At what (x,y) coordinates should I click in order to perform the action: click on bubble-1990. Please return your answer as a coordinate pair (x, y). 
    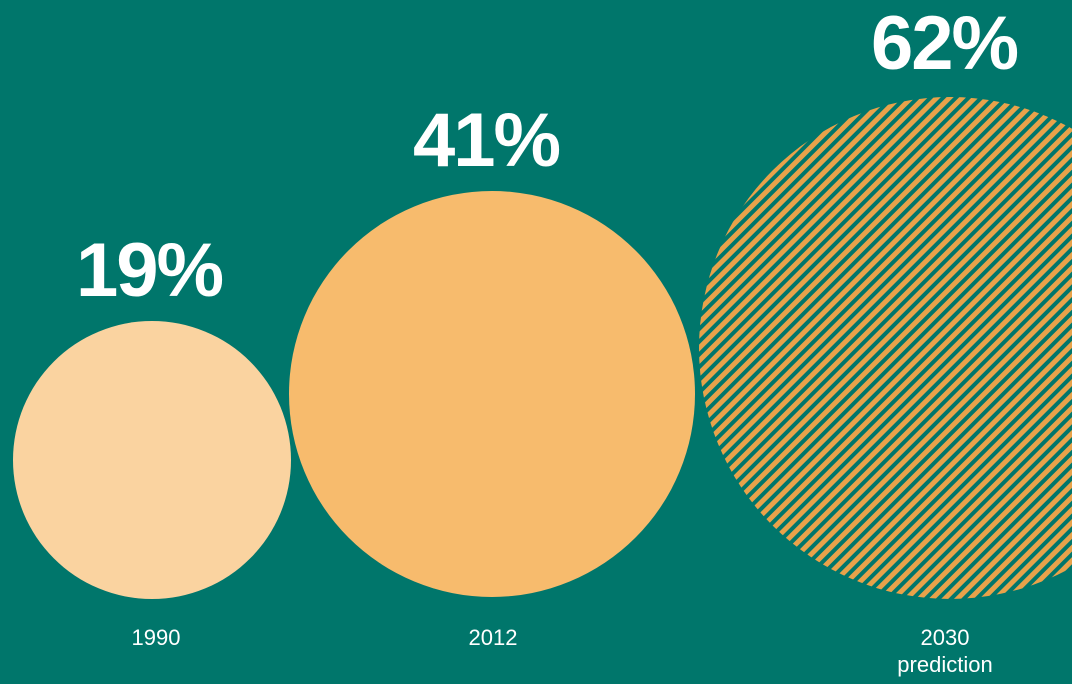
    Looking at the image, I should click on (152, 460).